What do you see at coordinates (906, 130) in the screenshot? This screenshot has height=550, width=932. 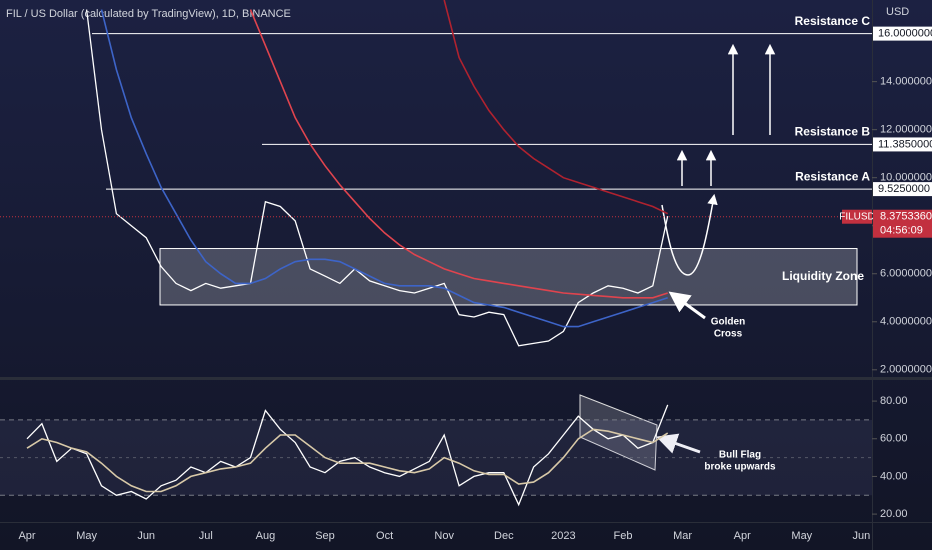 I see `y-tick-label: 12.0000000` at bounding box center [906, 130].